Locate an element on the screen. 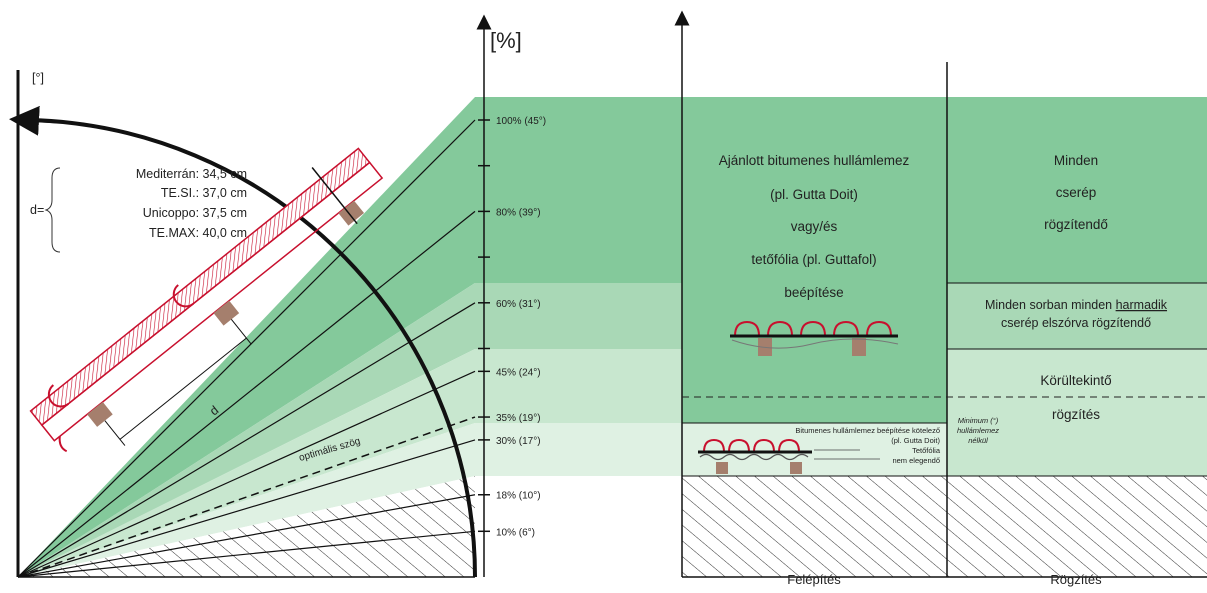  fixing-zone-careful is located at coordinates (1077, 412).